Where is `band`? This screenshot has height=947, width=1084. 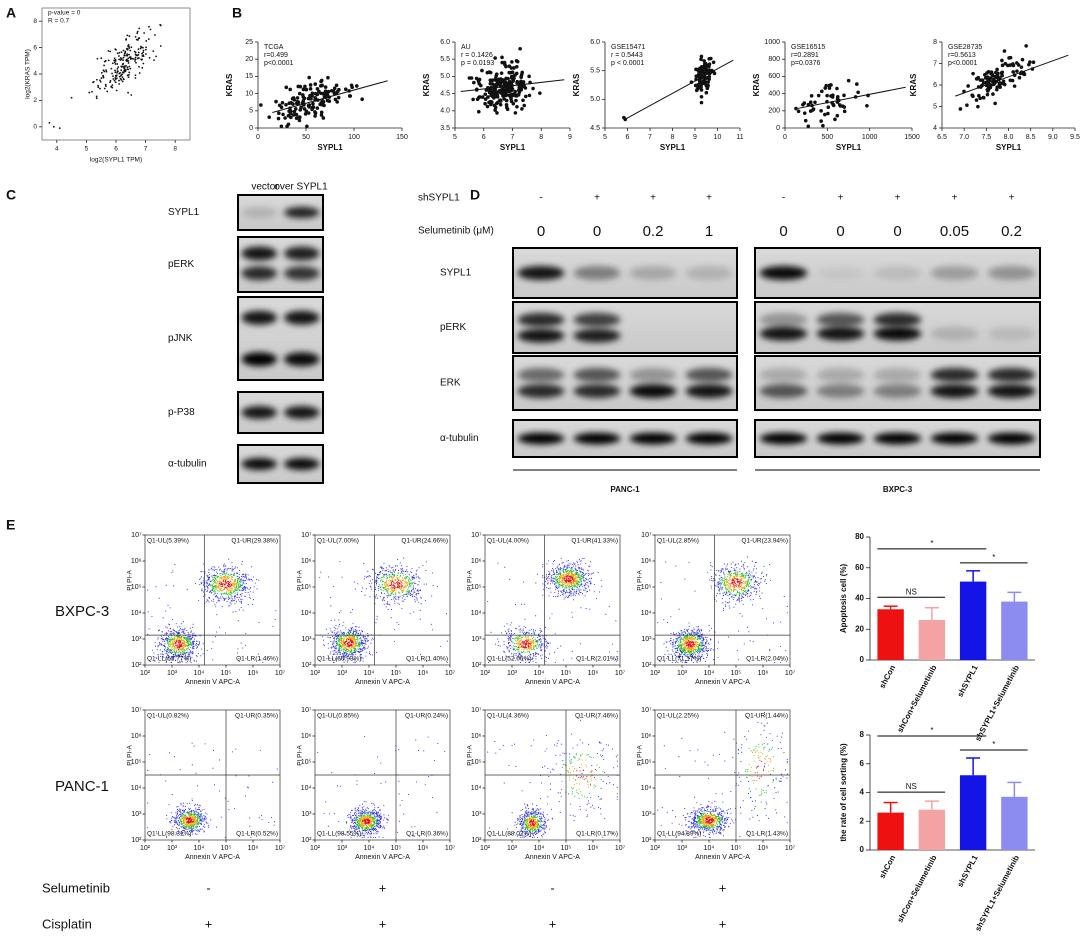 band is located at coordinates (1011, 333).